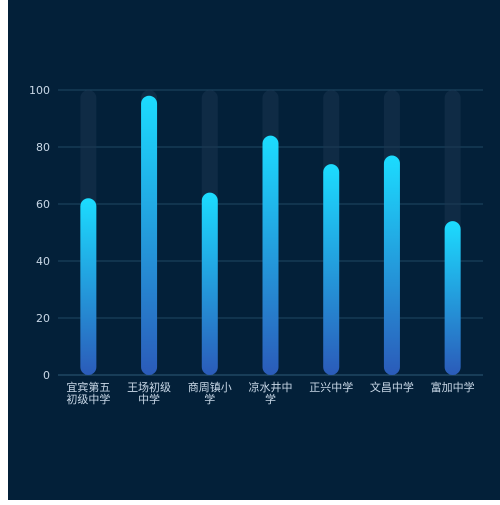  I want to click on x-tick-label: 王场初级中学, so click(149, 393).